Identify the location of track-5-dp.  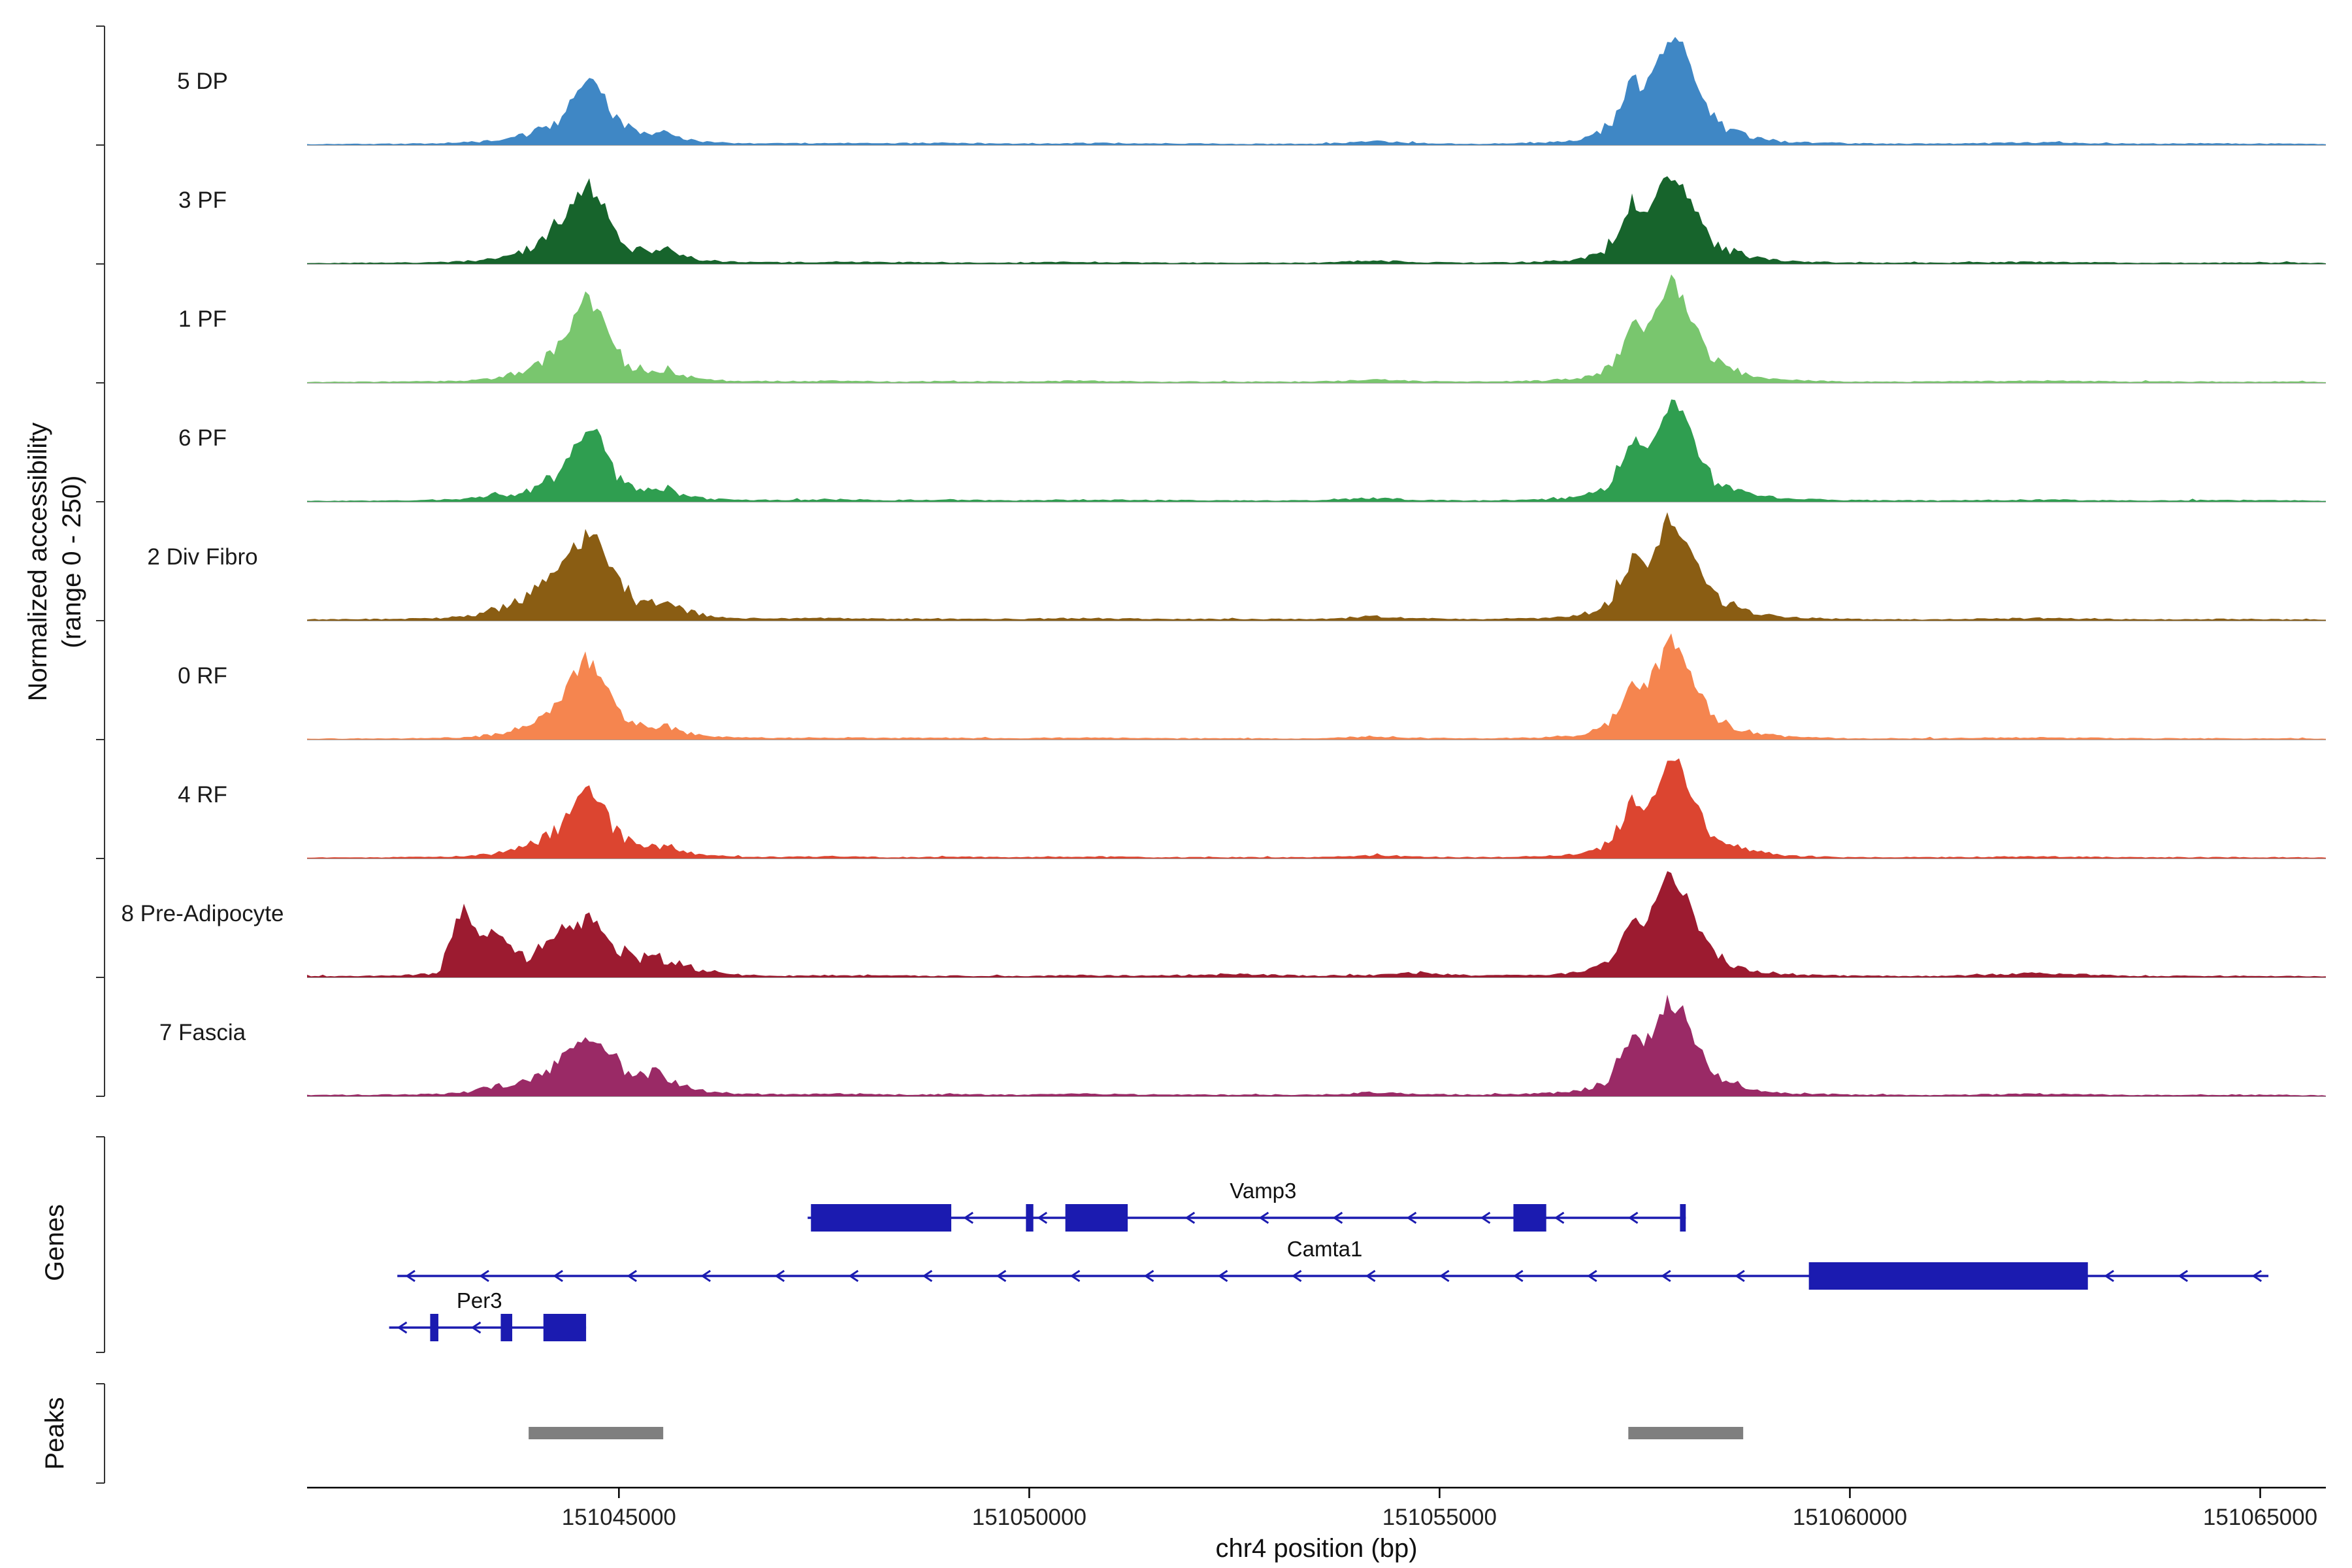
(1316, 91).